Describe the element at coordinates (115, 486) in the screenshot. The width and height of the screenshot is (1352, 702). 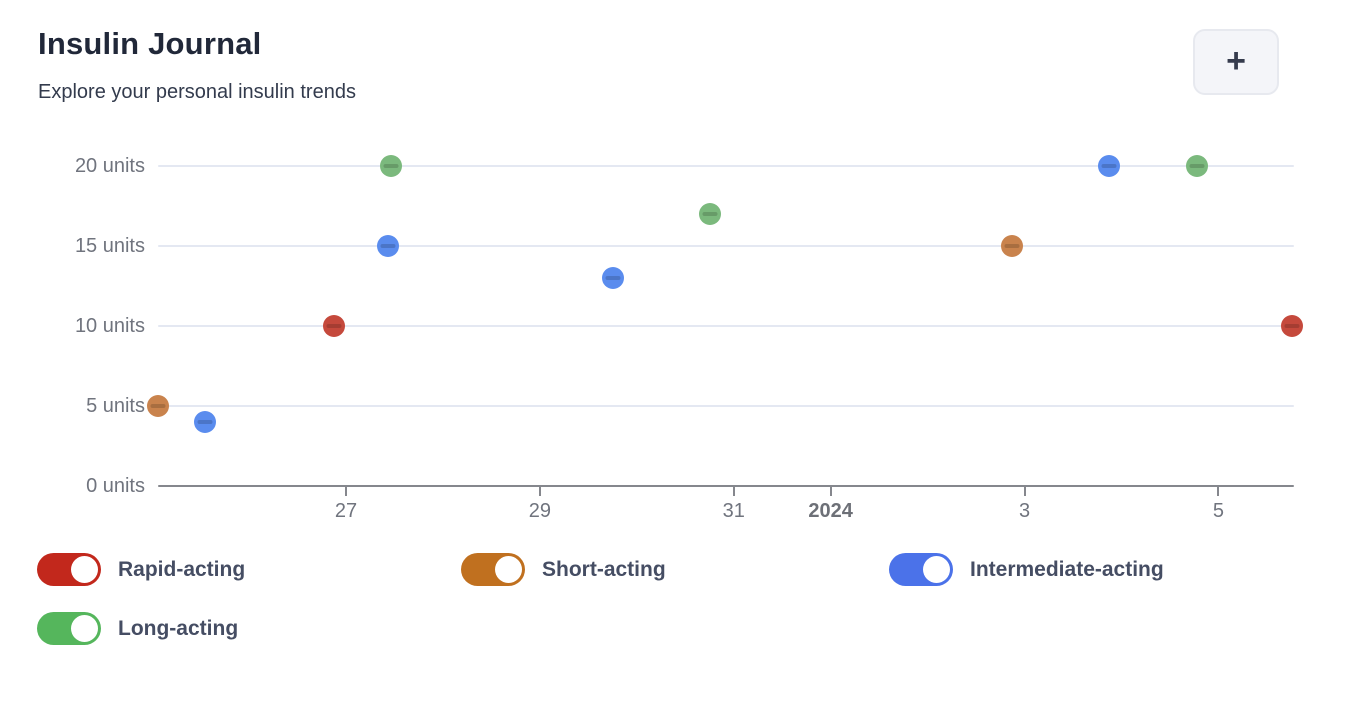
I see `y-axis-label: 0 units` at that location.